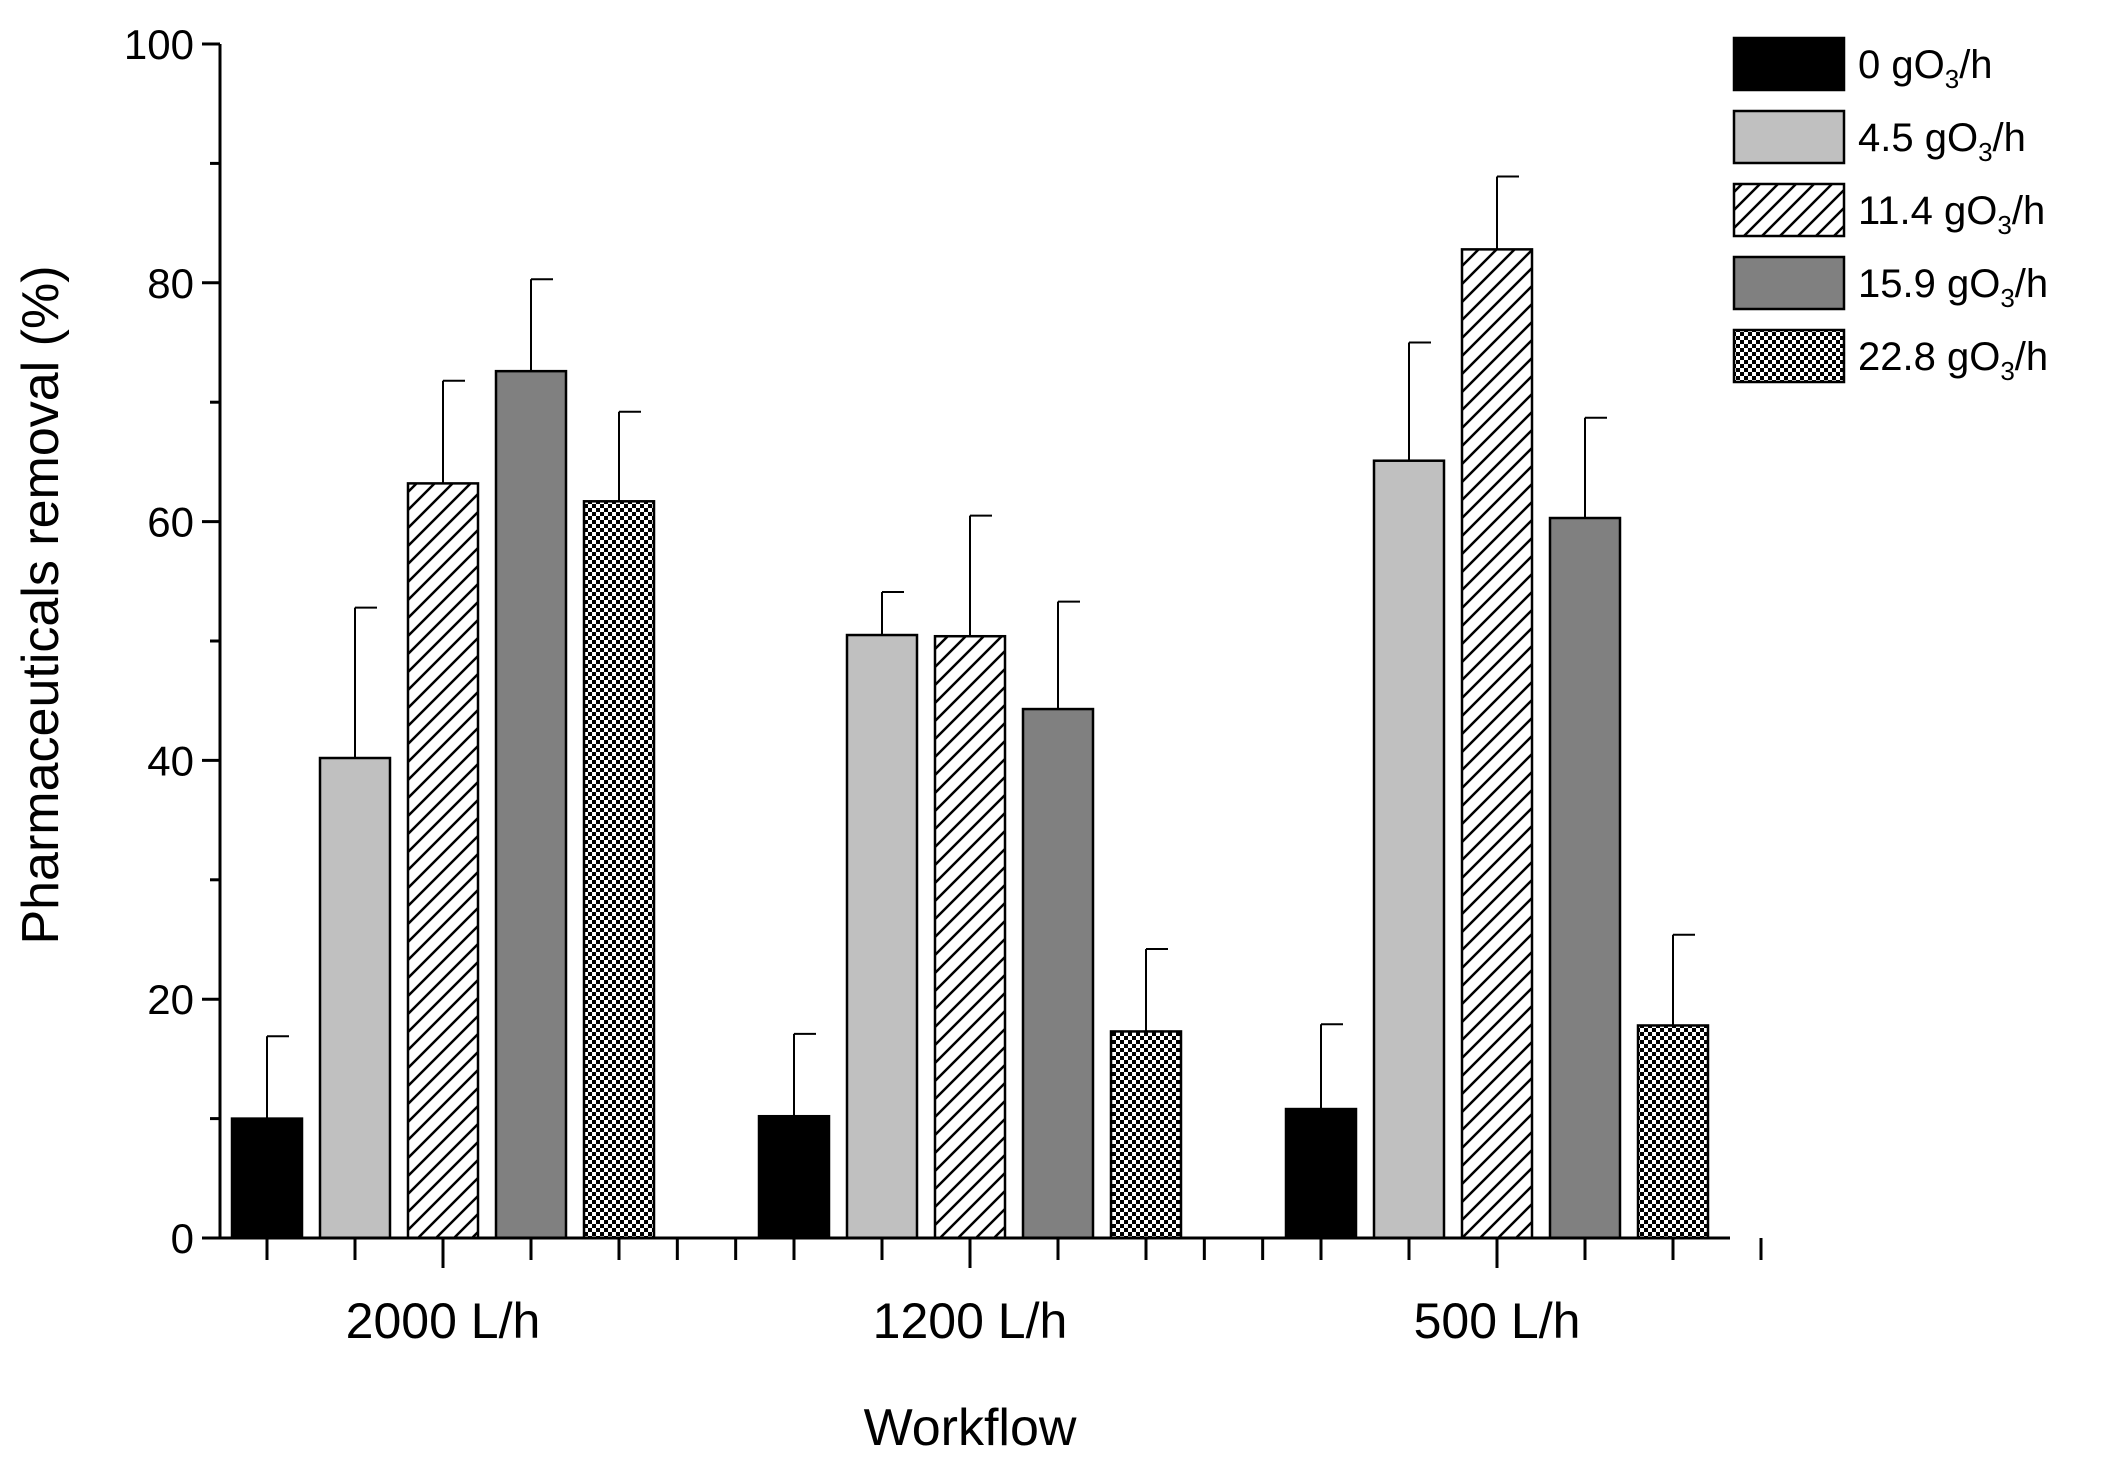  Describe the element at coordinates (970, 1428) in the screenshot. I see `x-axis-title: Workflow` at that location.